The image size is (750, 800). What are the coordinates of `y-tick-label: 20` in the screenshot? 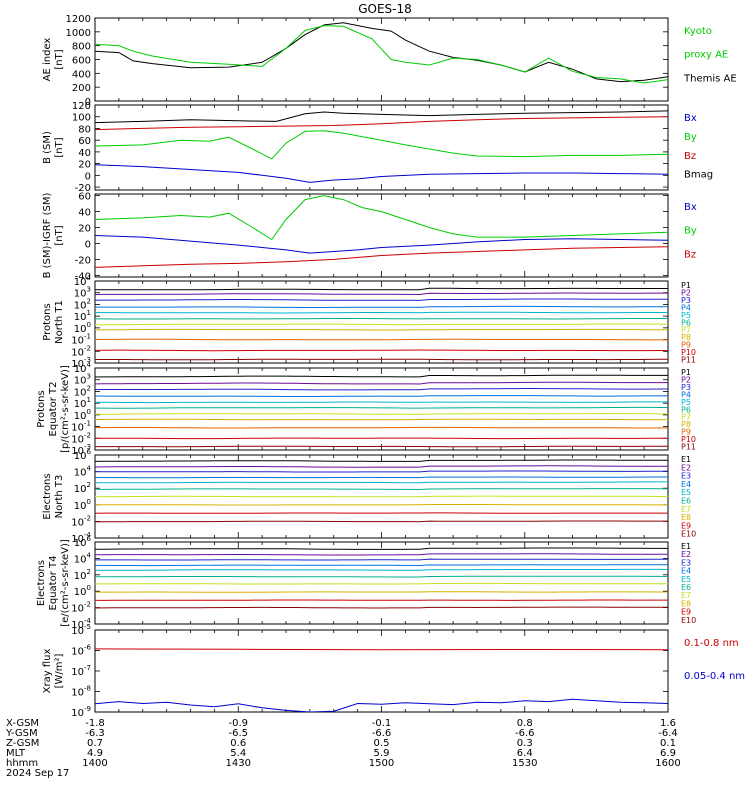 It's located at (84, 229).